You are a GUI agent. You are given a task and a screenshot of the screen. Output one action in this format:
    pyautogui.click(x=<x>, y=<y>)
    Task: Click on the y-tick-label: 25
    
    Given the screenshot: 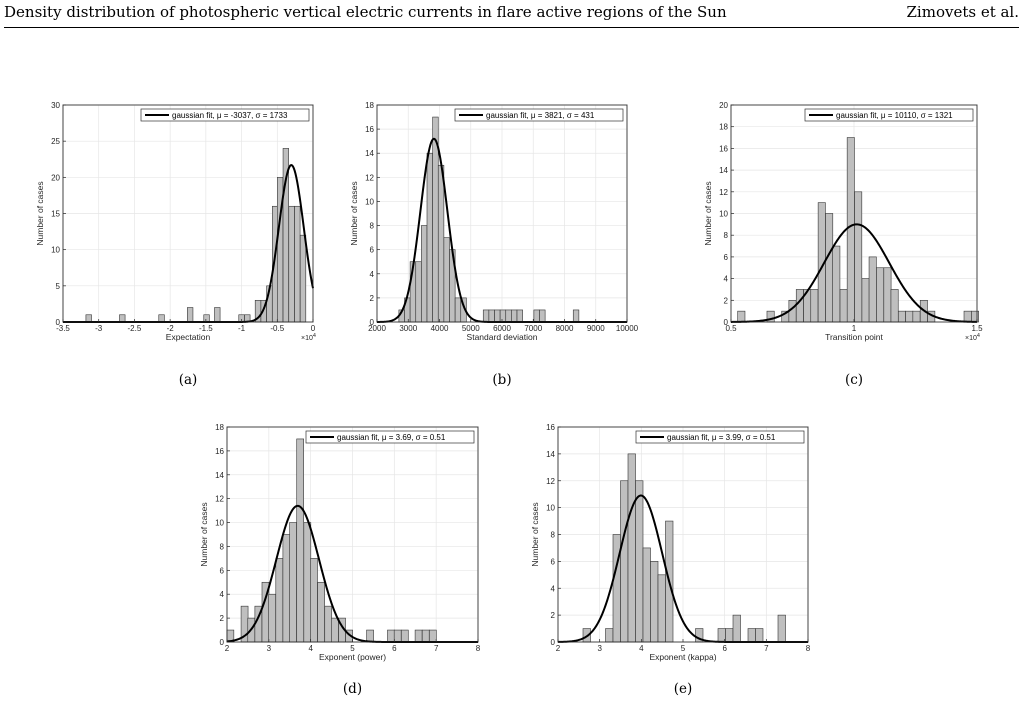 What is the action you would take?
    pyautogui.click(x=55, y=141)
    